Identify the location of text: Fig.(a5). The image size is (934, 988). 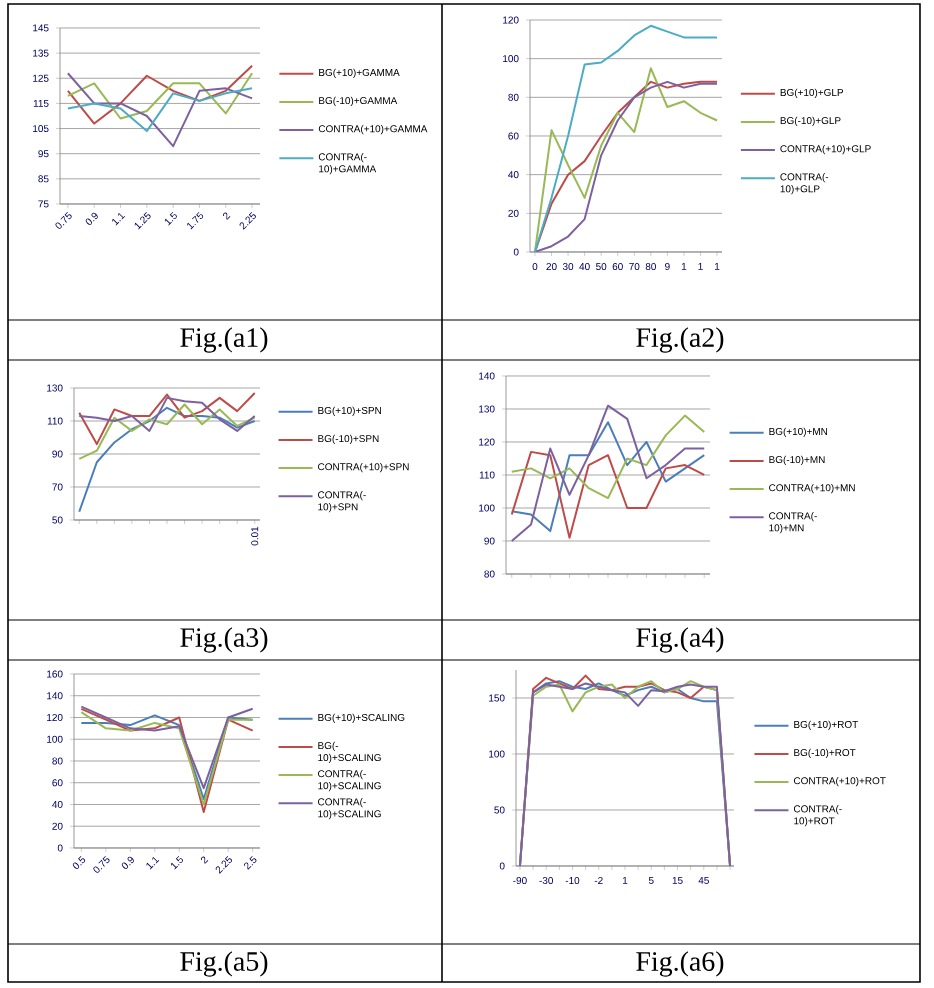
(224, 964).